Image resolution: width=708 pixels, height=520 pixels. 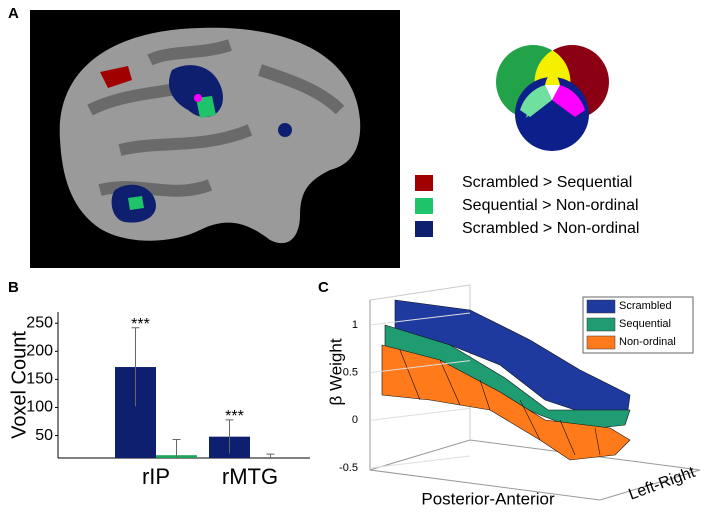 I want to click on y-tick-label: 50, so click(x=44, y=435).